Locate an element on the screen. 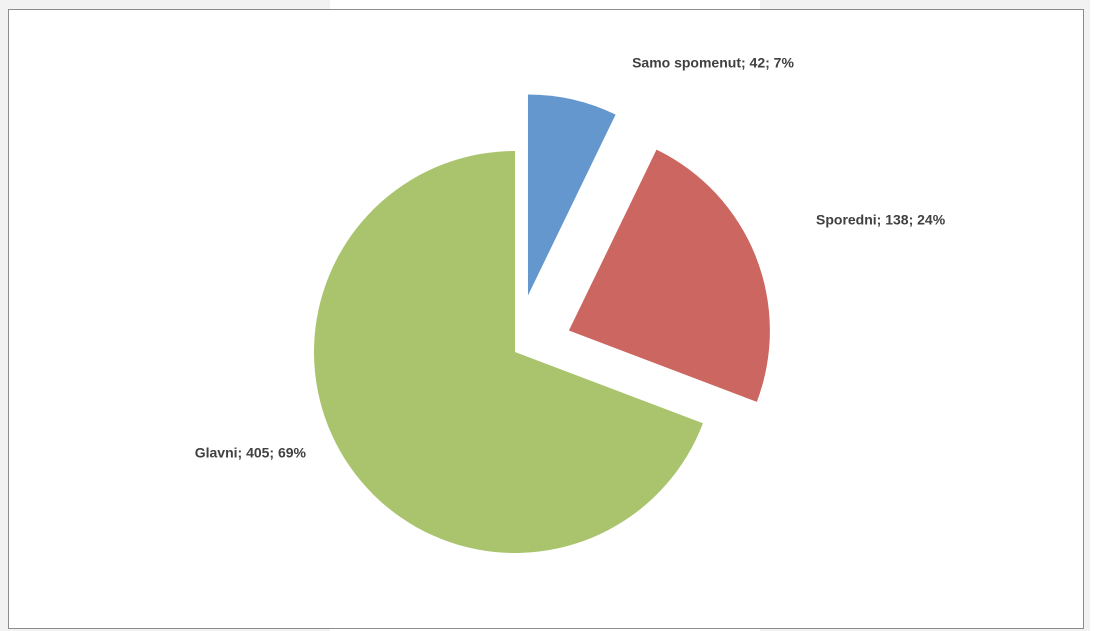 The height and width of the screenshot is (631, 1094). pie-slice-sporedni is located at coordinates (669, 275).